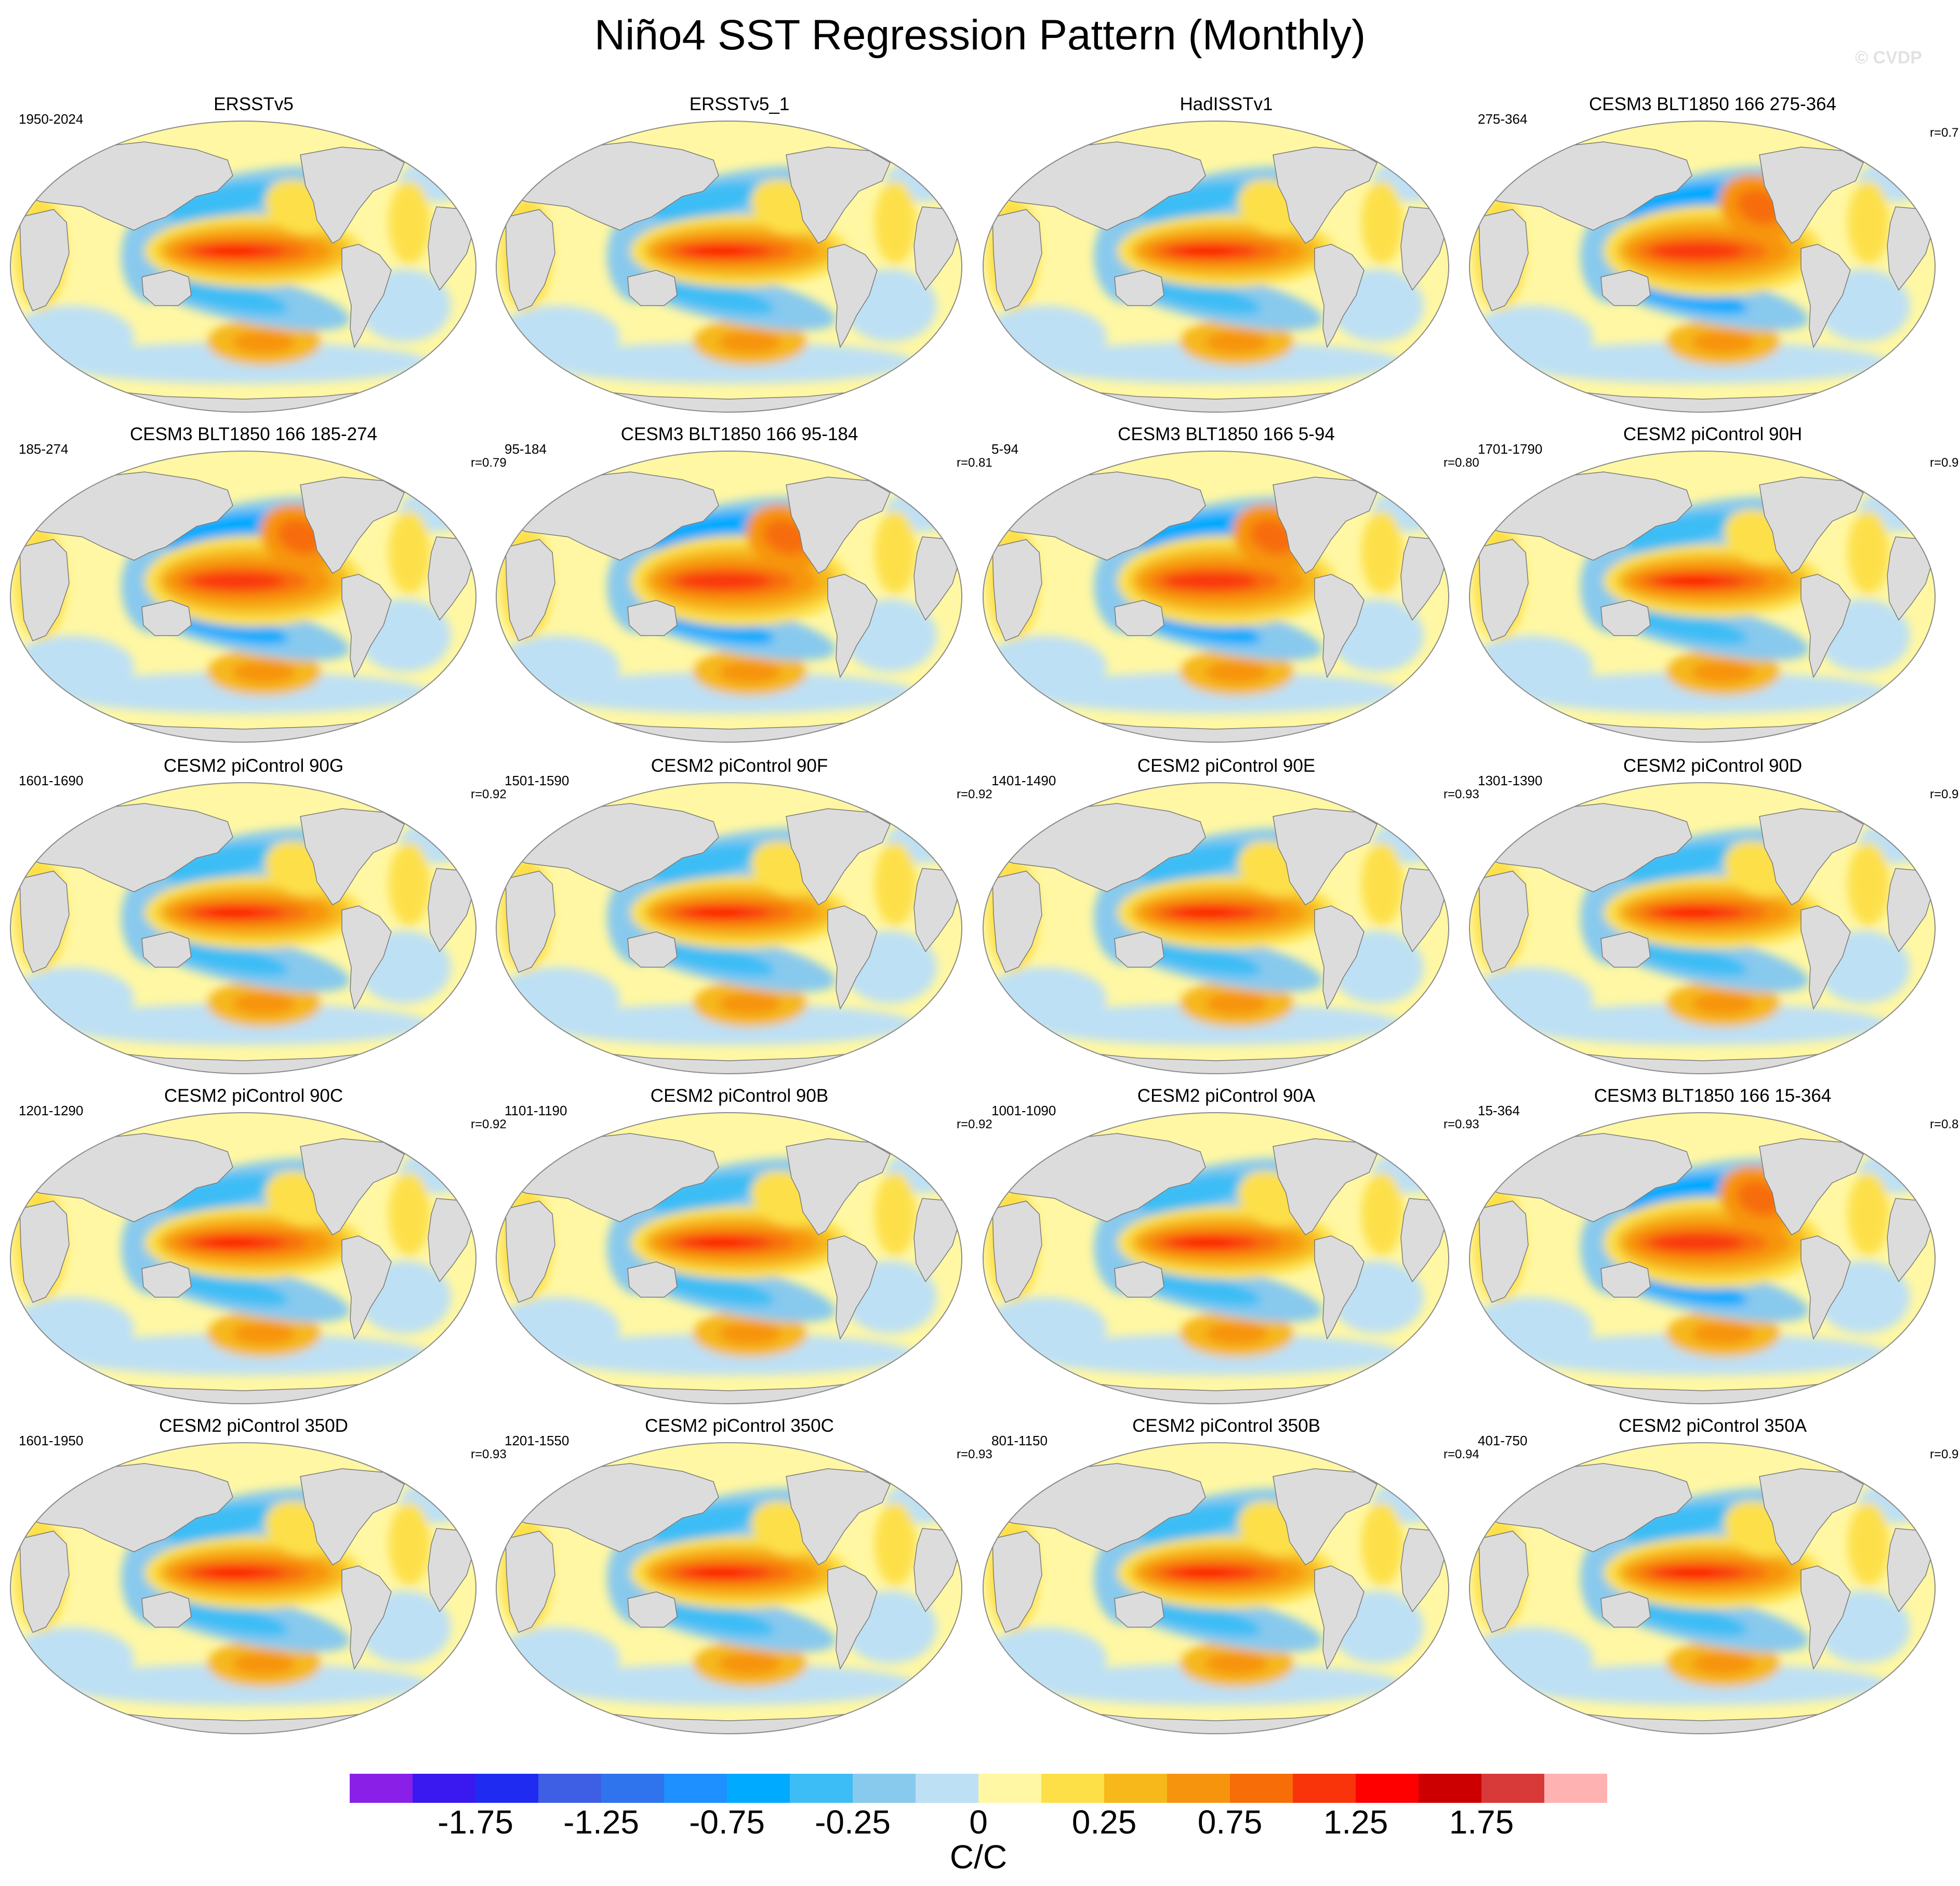 This screenshot has height=1886, width=1960. I want to click on panel-years: 5-94, so click(1005, 449).